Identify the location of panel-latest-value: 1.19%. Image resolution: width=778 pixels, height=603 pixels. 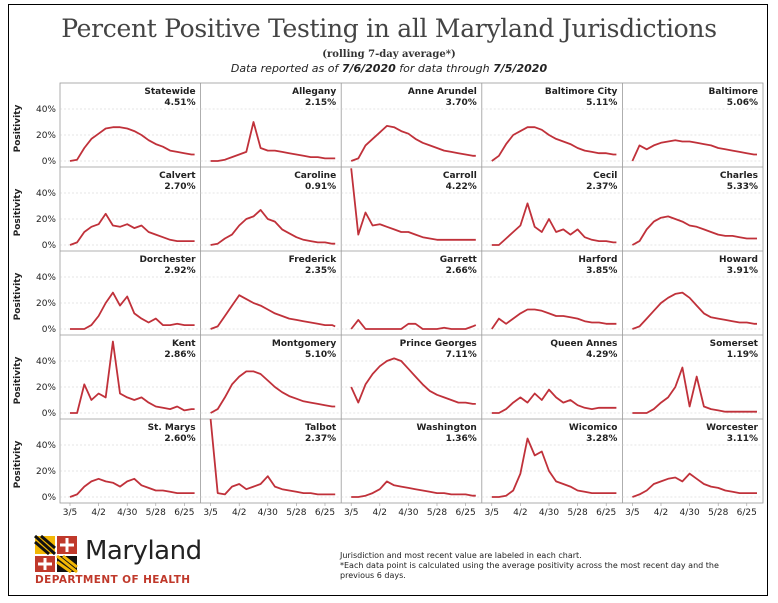
(742, 355).